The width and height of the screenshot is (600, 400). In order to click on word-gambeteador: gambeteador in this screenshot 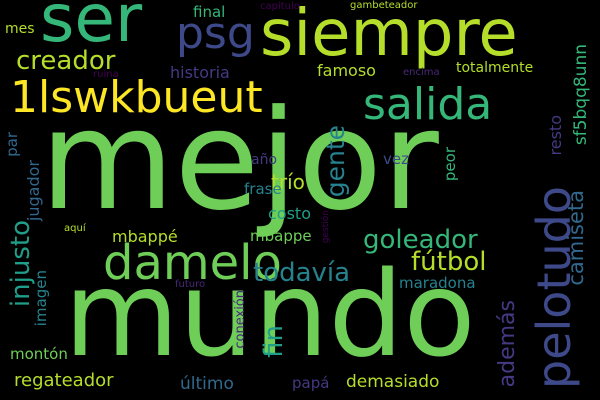, I will do `click(384, 5)`.